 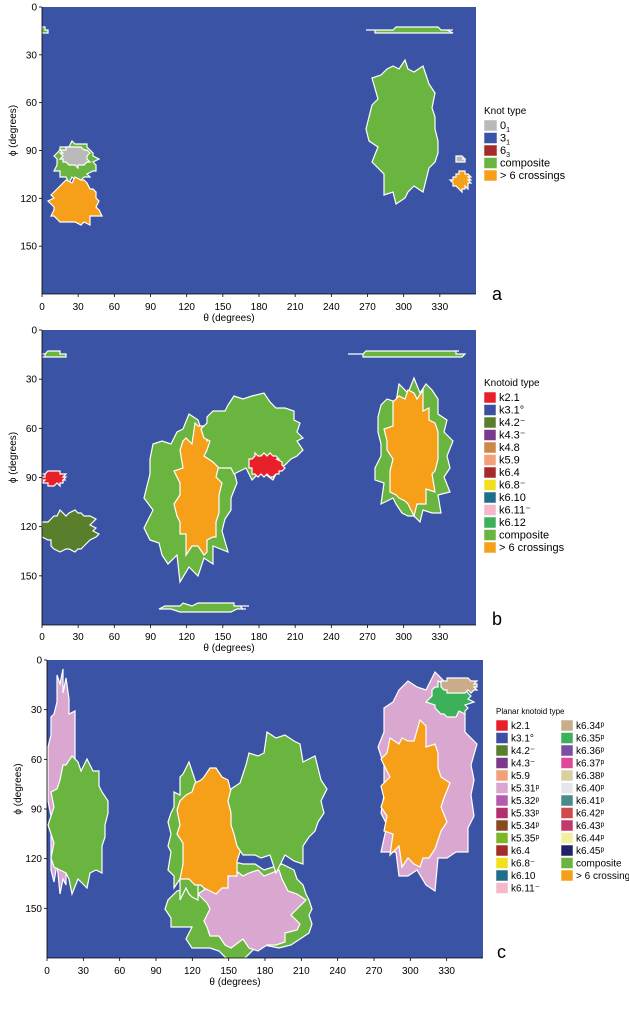 What do you see at coordinates (39, 661) in the screenshot?
I see `y-tick-label: 0` at bounding box center [39, 661].